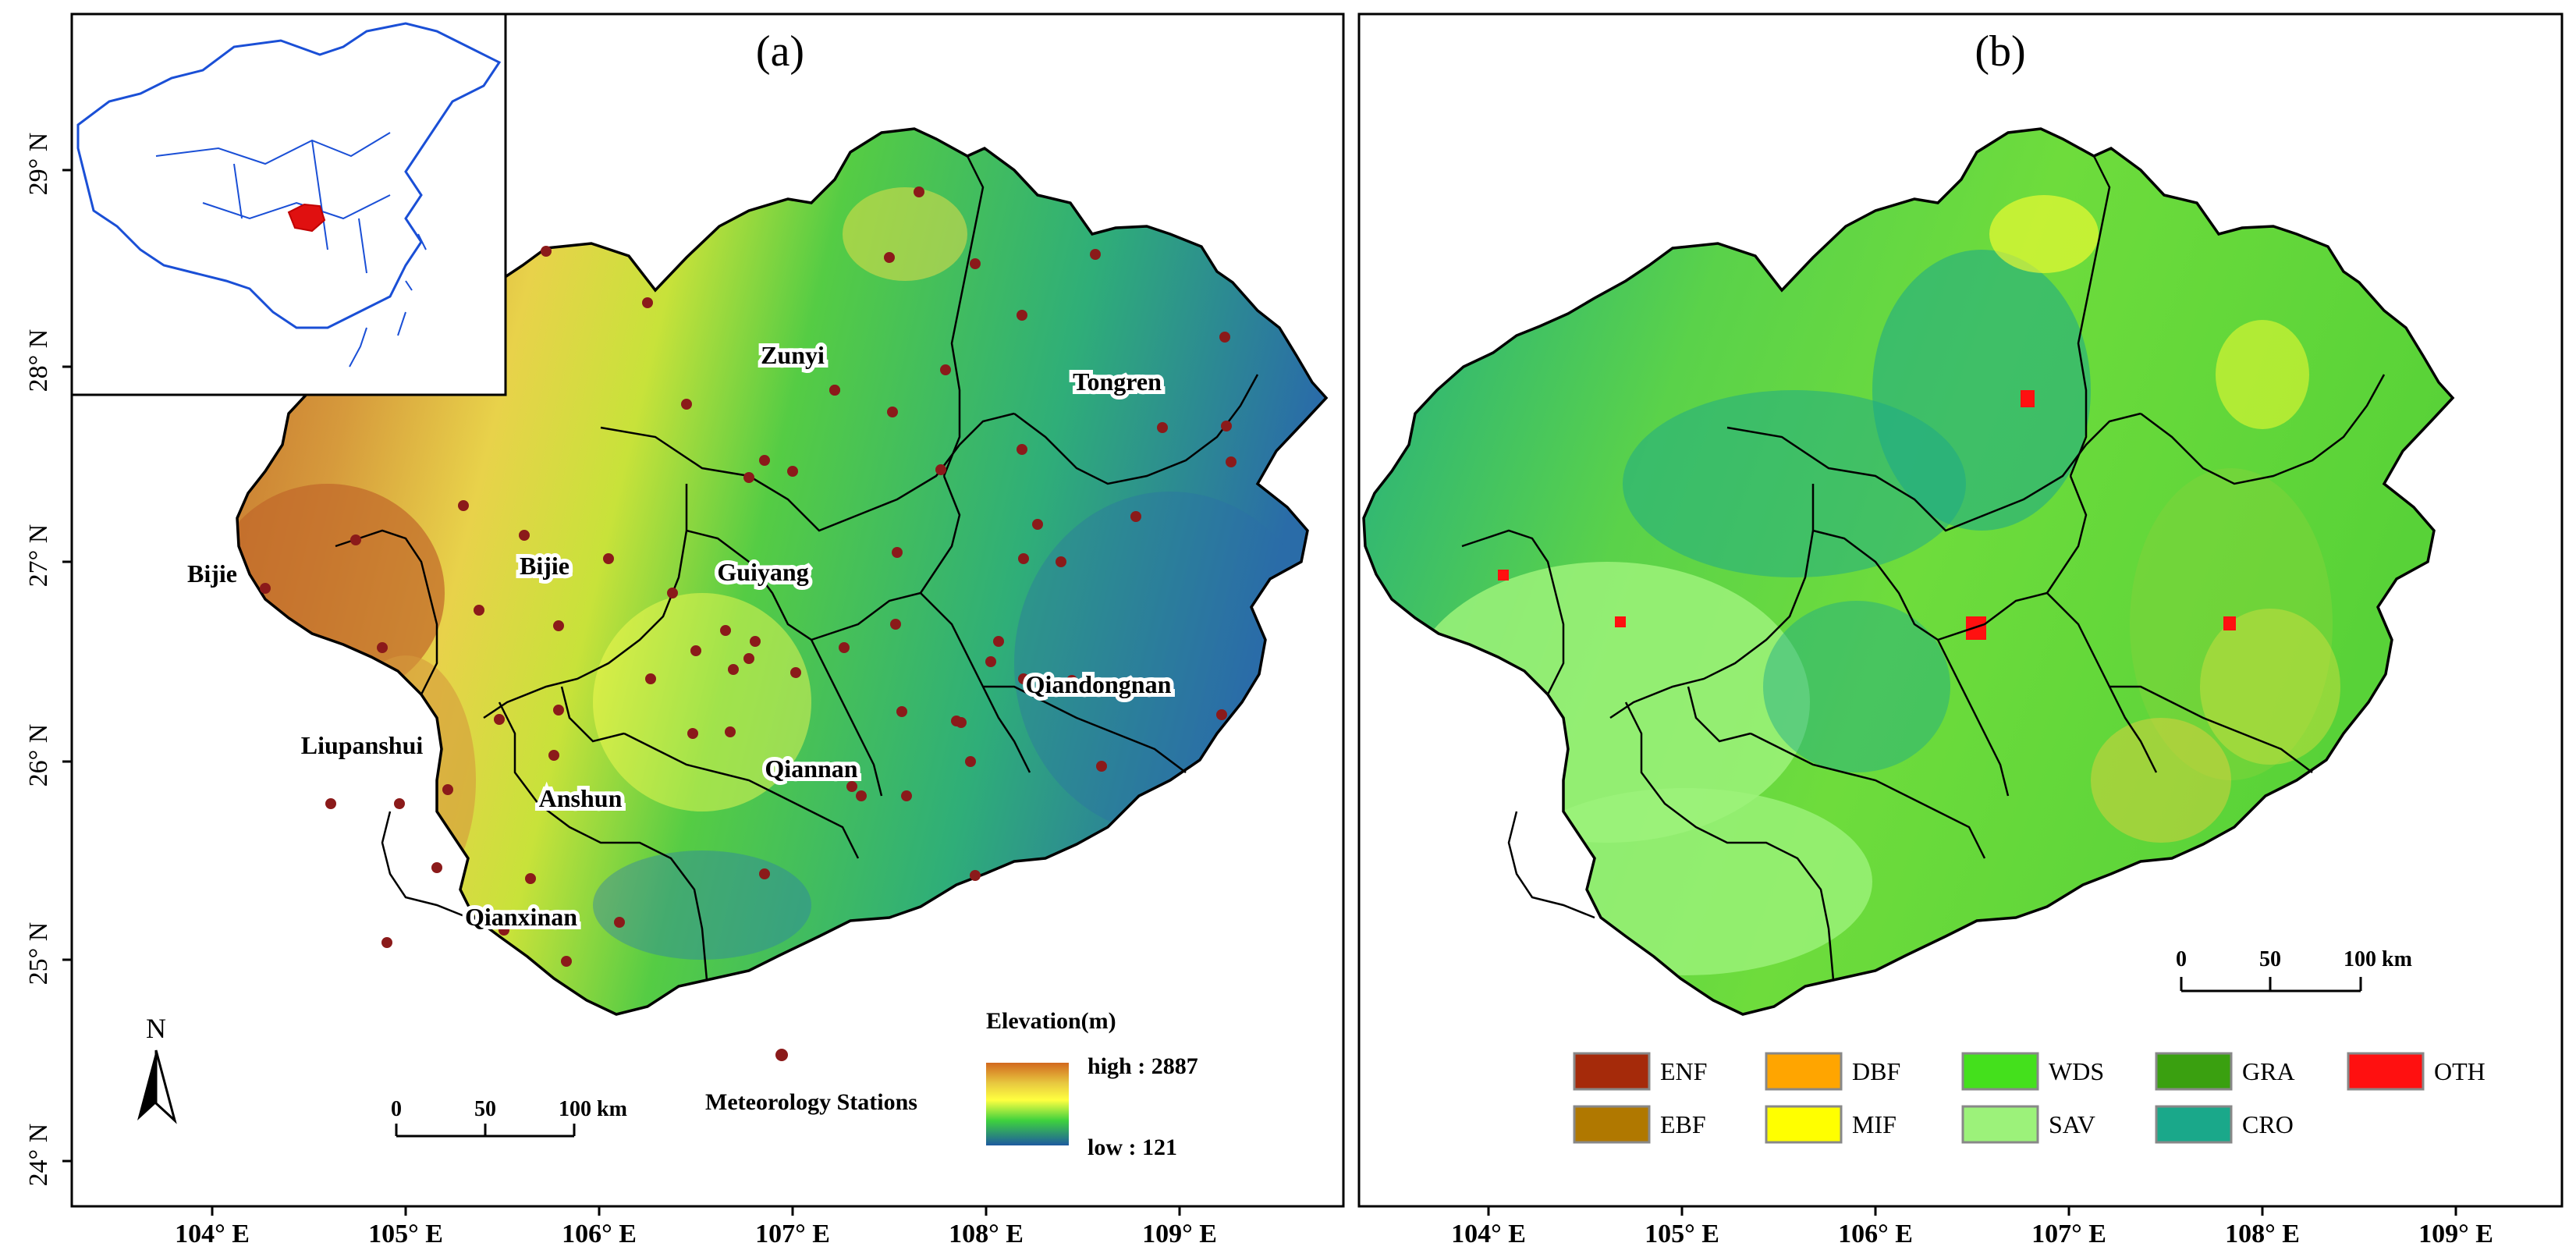 This screenshot has width=2576, height=1250. Describe the element at coordinates (38, 165) in the screenshot. I see `lat-tick-label: 29° N` at that location.